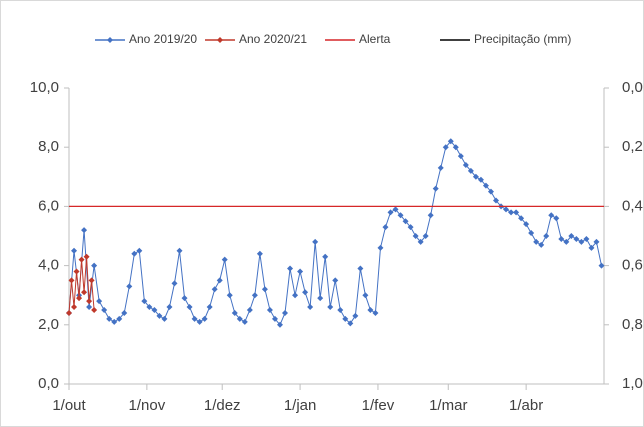 The width and height of the screenshot is (644, 427). I want to click on legend-label: Precipitação (mm), so click(522, 39).